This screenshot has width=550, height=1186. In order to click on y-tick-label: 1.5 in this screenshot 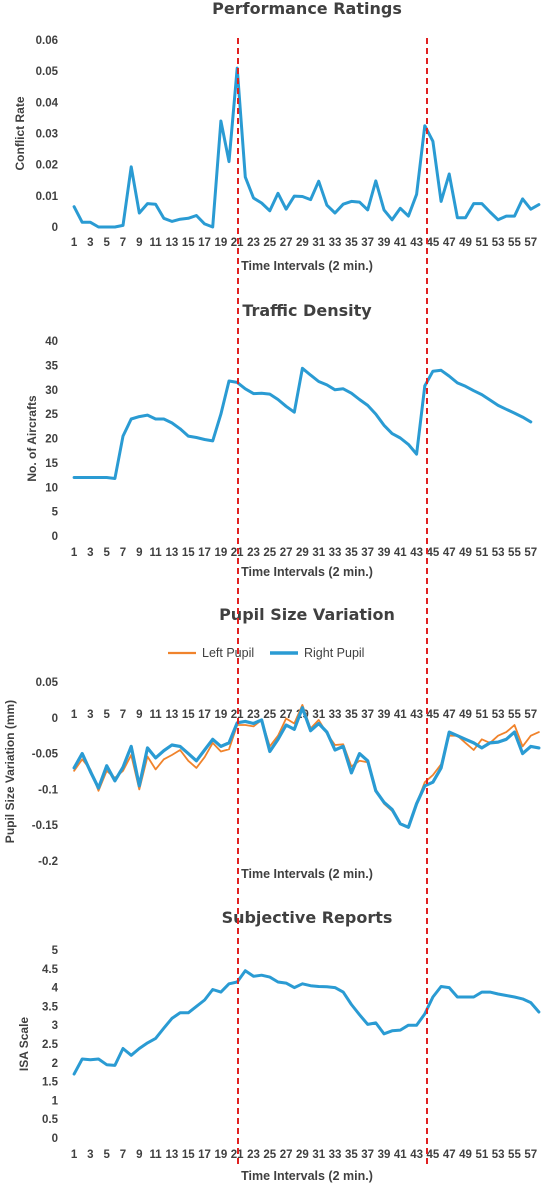, I will do `click(50, 1083)`.